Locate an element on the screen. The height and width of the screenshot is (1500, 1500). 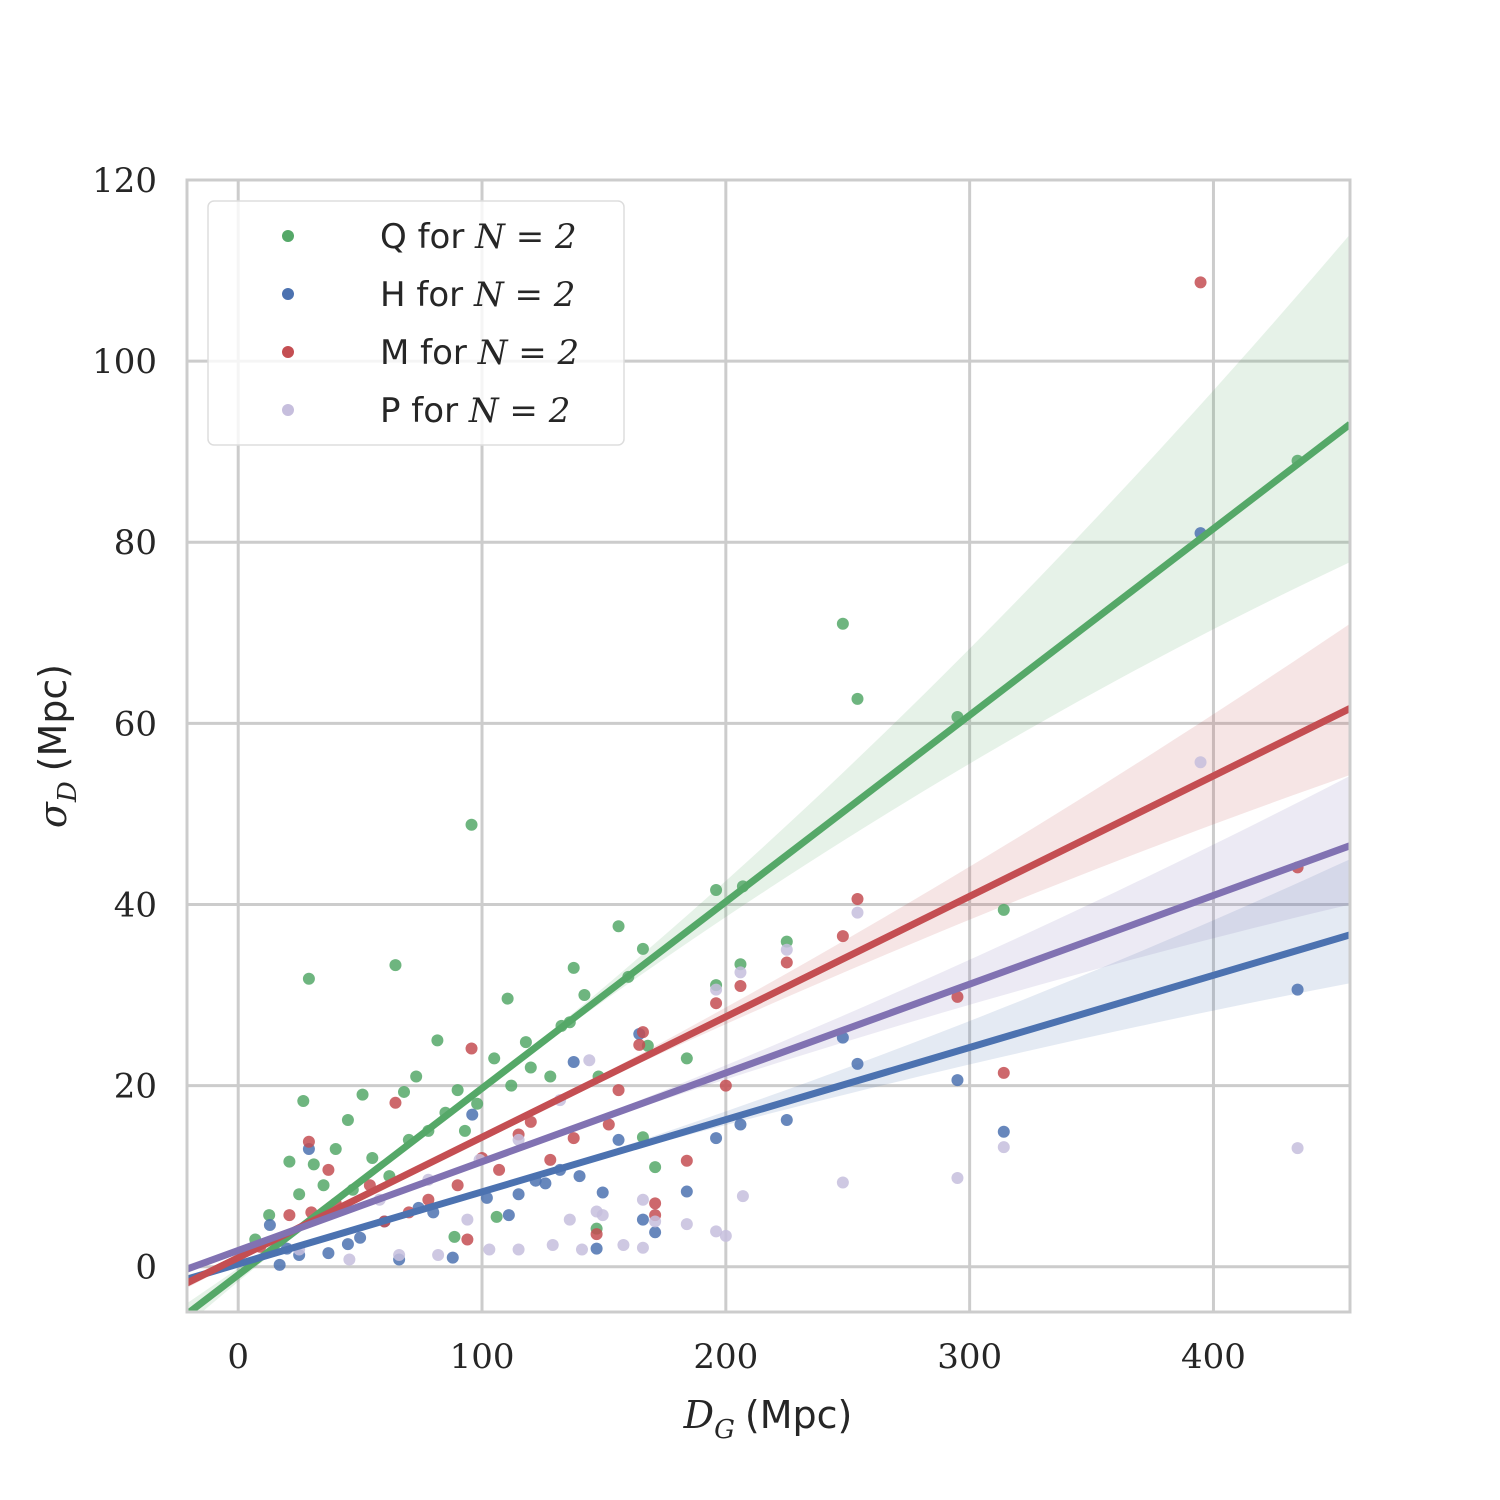
x-tick-label: 100 is located at coordinates (482, 1357).